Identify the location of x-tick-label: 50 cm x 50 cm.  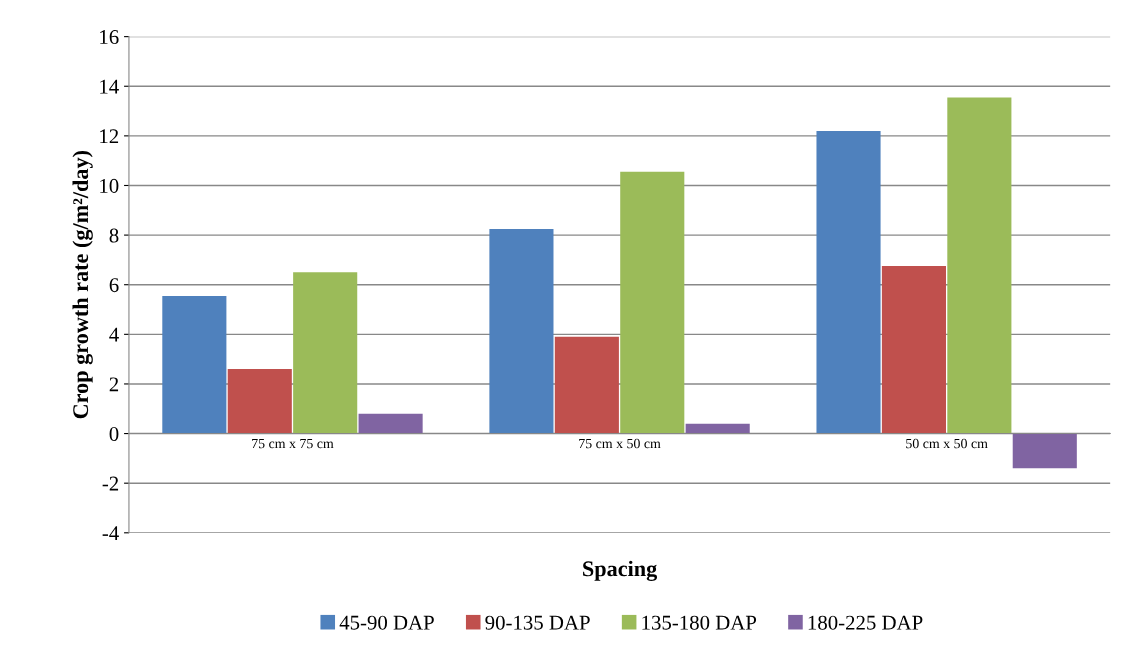
(947, 443).